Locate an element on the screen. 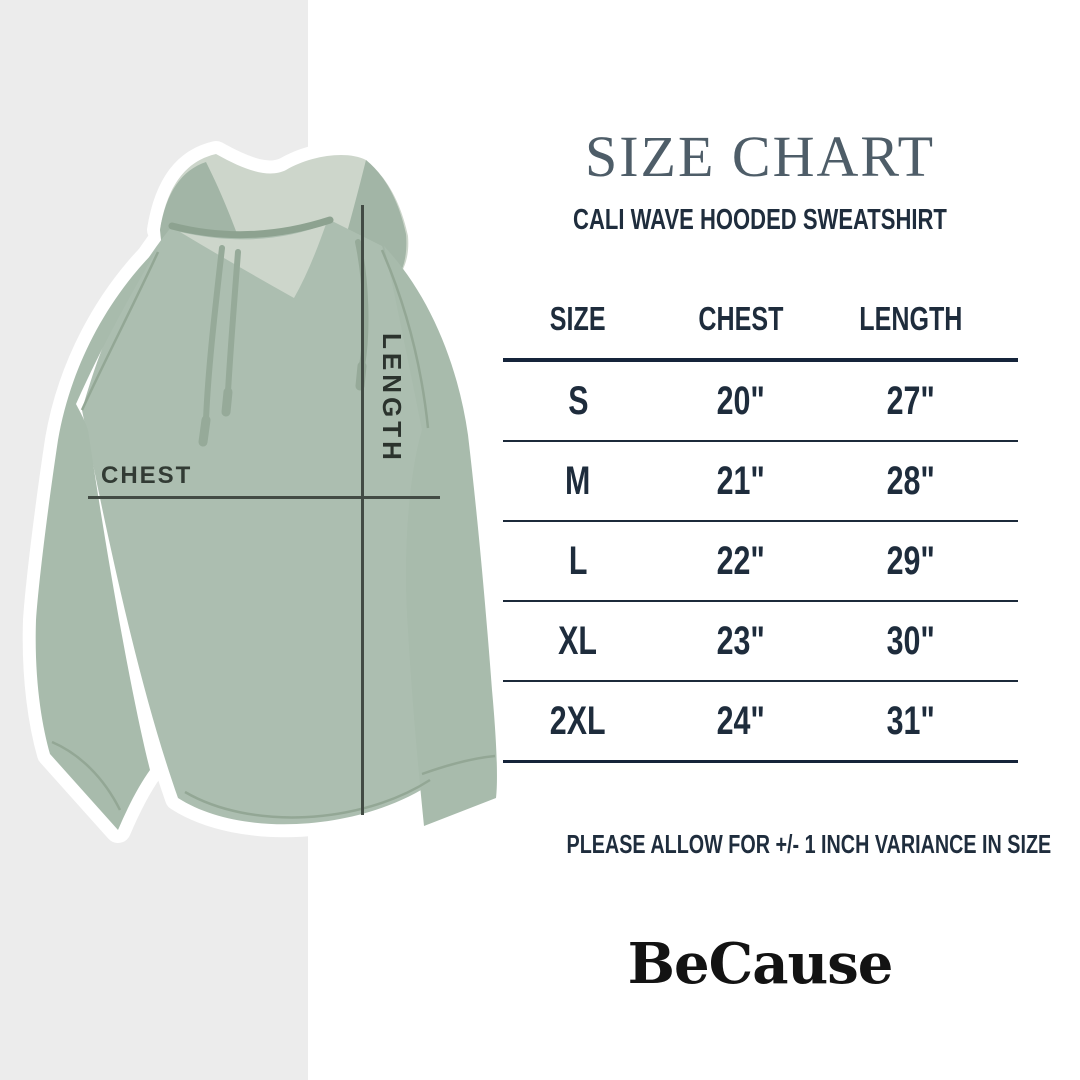 This screenshot has height=1080, width=1080. table-row-xl: XL 23" 30" is located at coordinates (760, 642).